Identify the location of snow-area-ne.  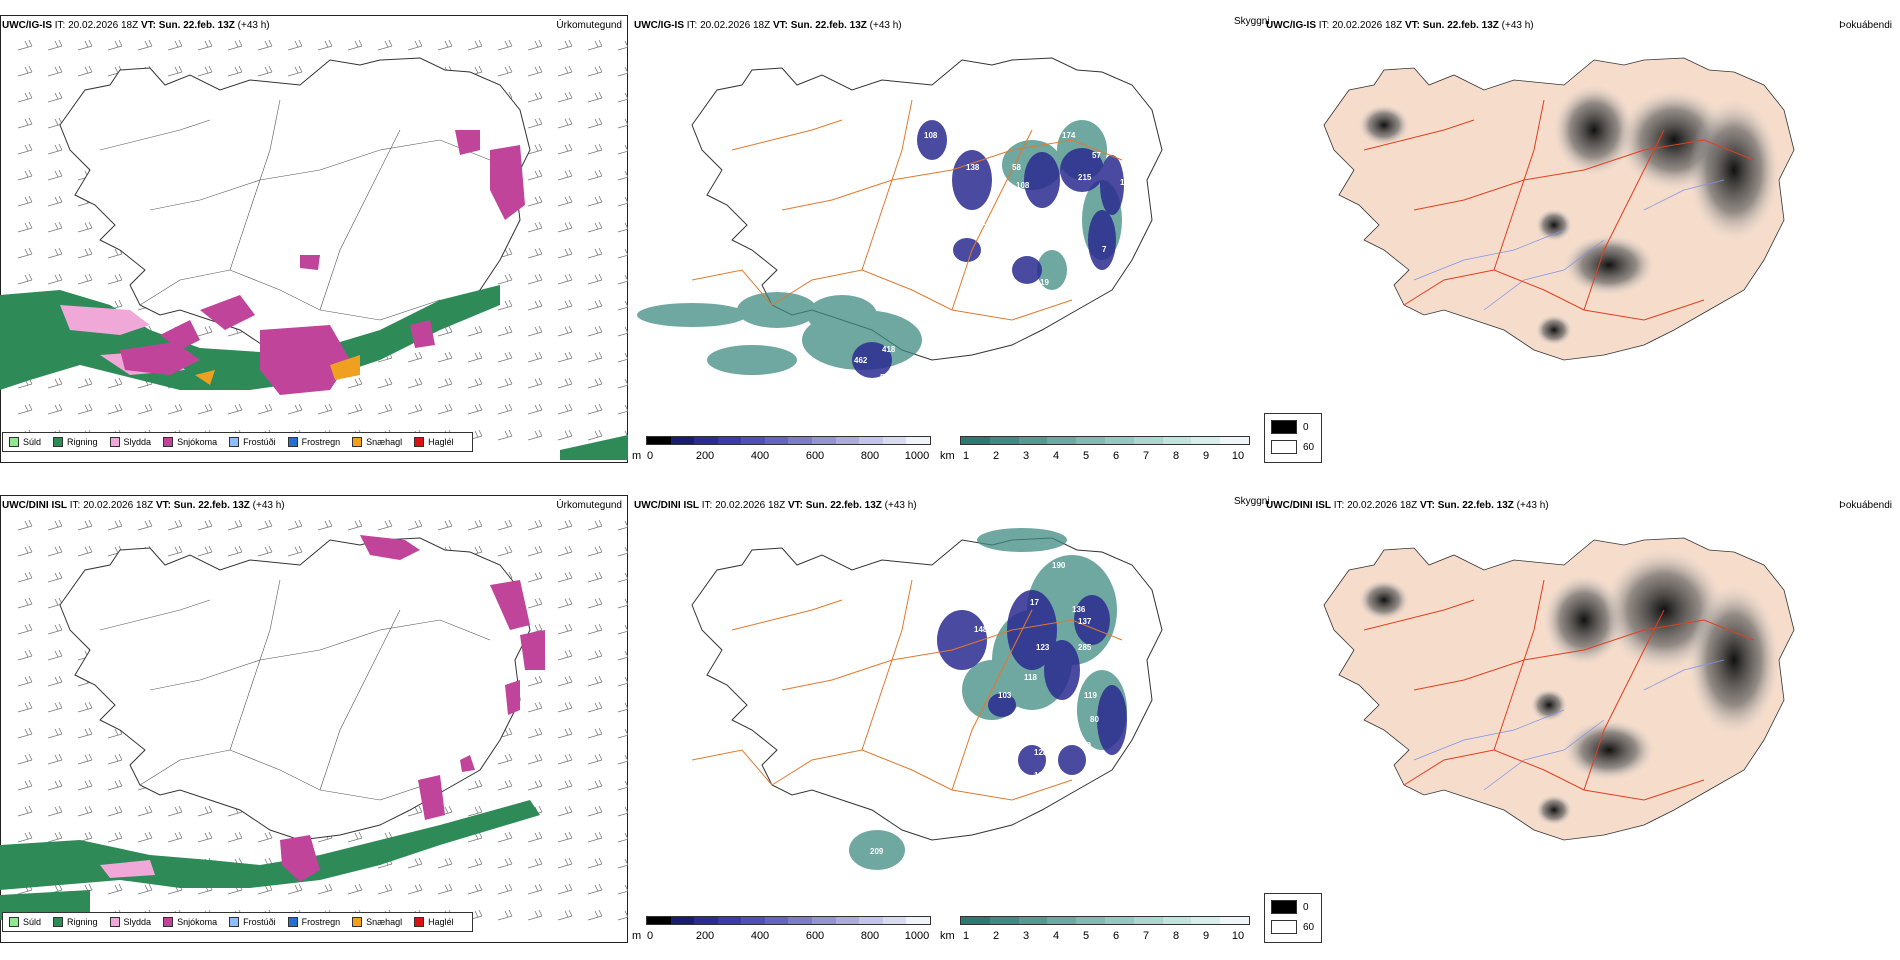
(510, 605).